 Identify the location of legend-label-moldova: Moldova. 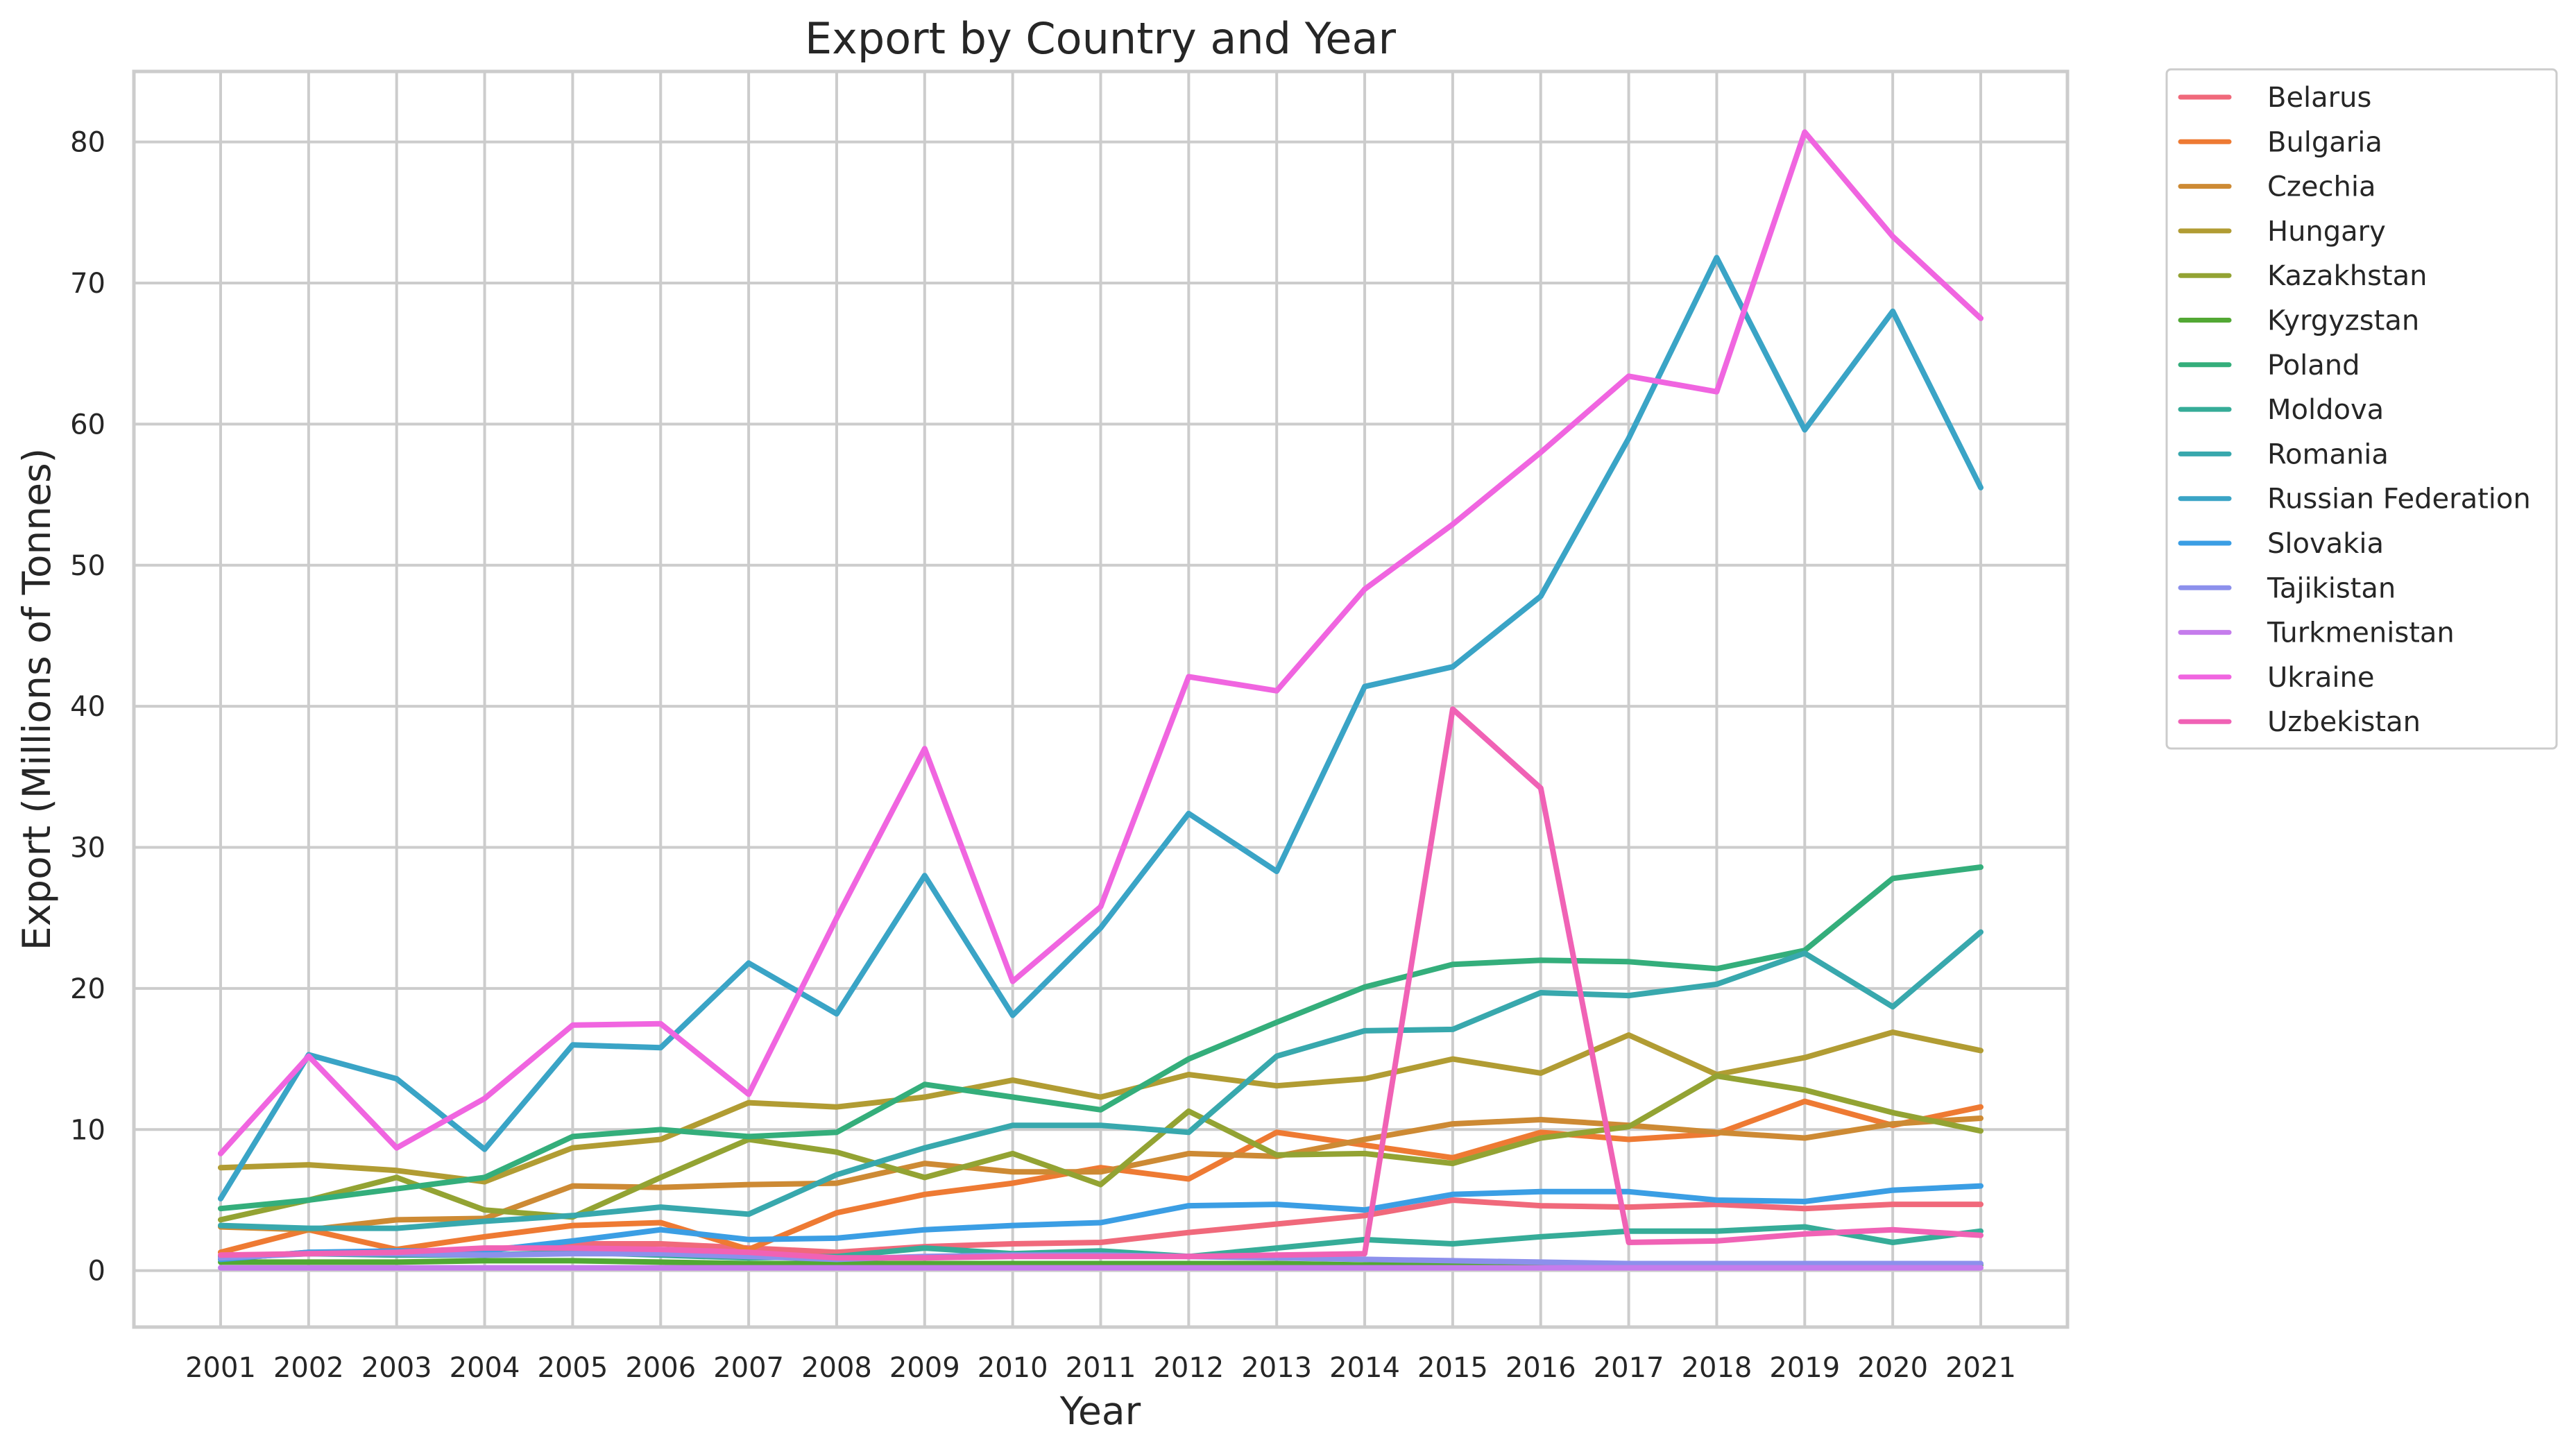
(2325, 410).